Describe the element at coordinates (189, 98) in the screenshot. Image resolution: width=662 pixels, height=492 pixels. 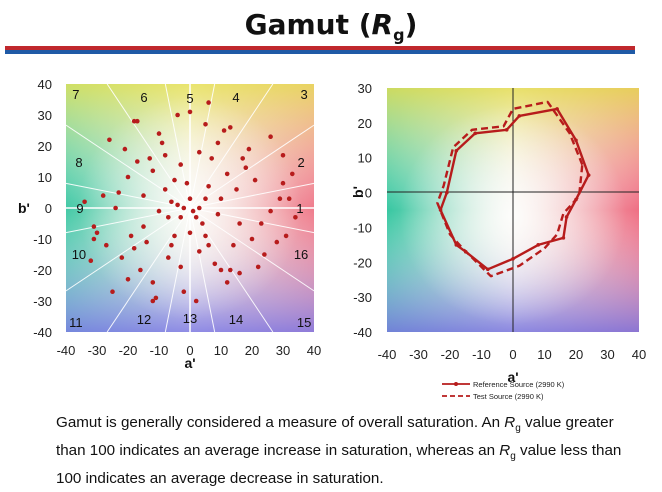
I see `sector-label-5: 5` at that location.